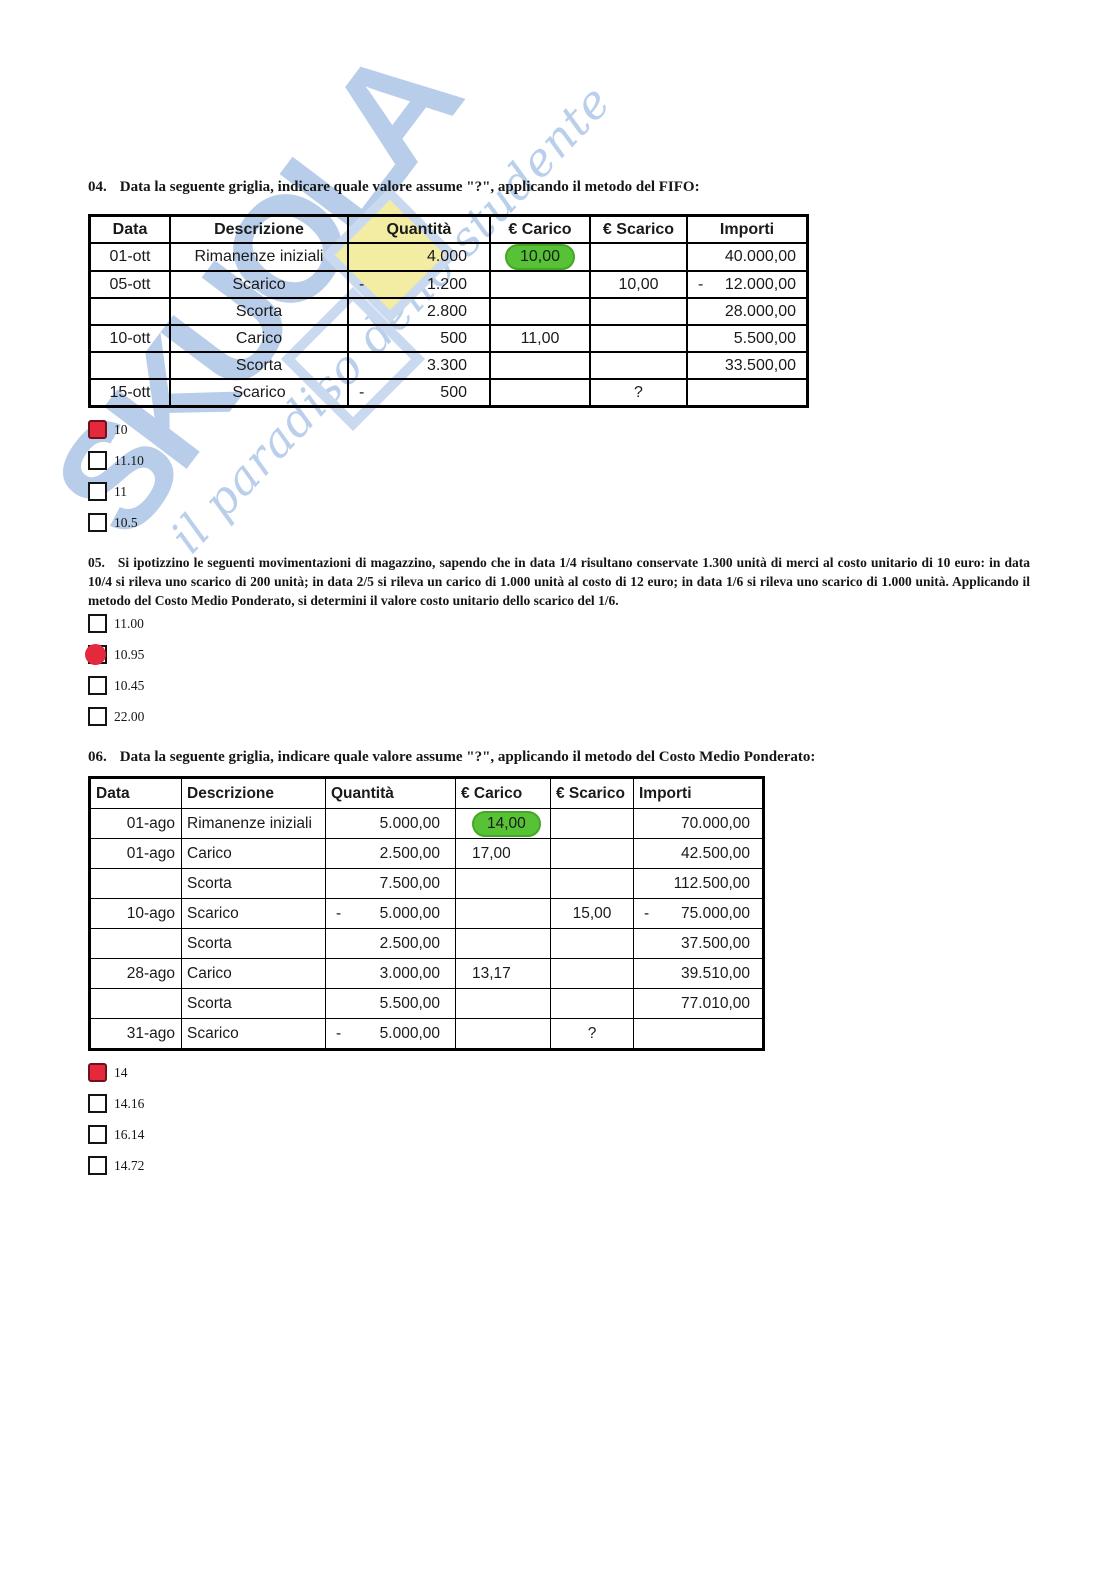 The width and height of the screenshot is (1116, 1579). I want to click on table-row: Scorta 2.500,00 37.500,00, so click(426, 943).